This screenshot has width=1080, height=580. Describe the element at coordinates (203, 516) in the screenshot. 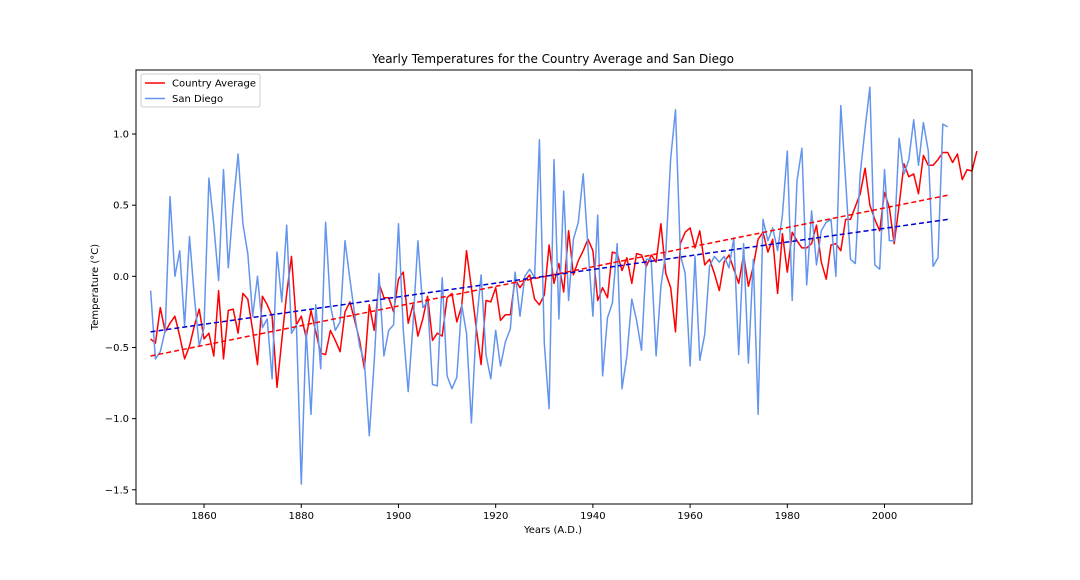

I see `x-tick-label: 1860` at that location.